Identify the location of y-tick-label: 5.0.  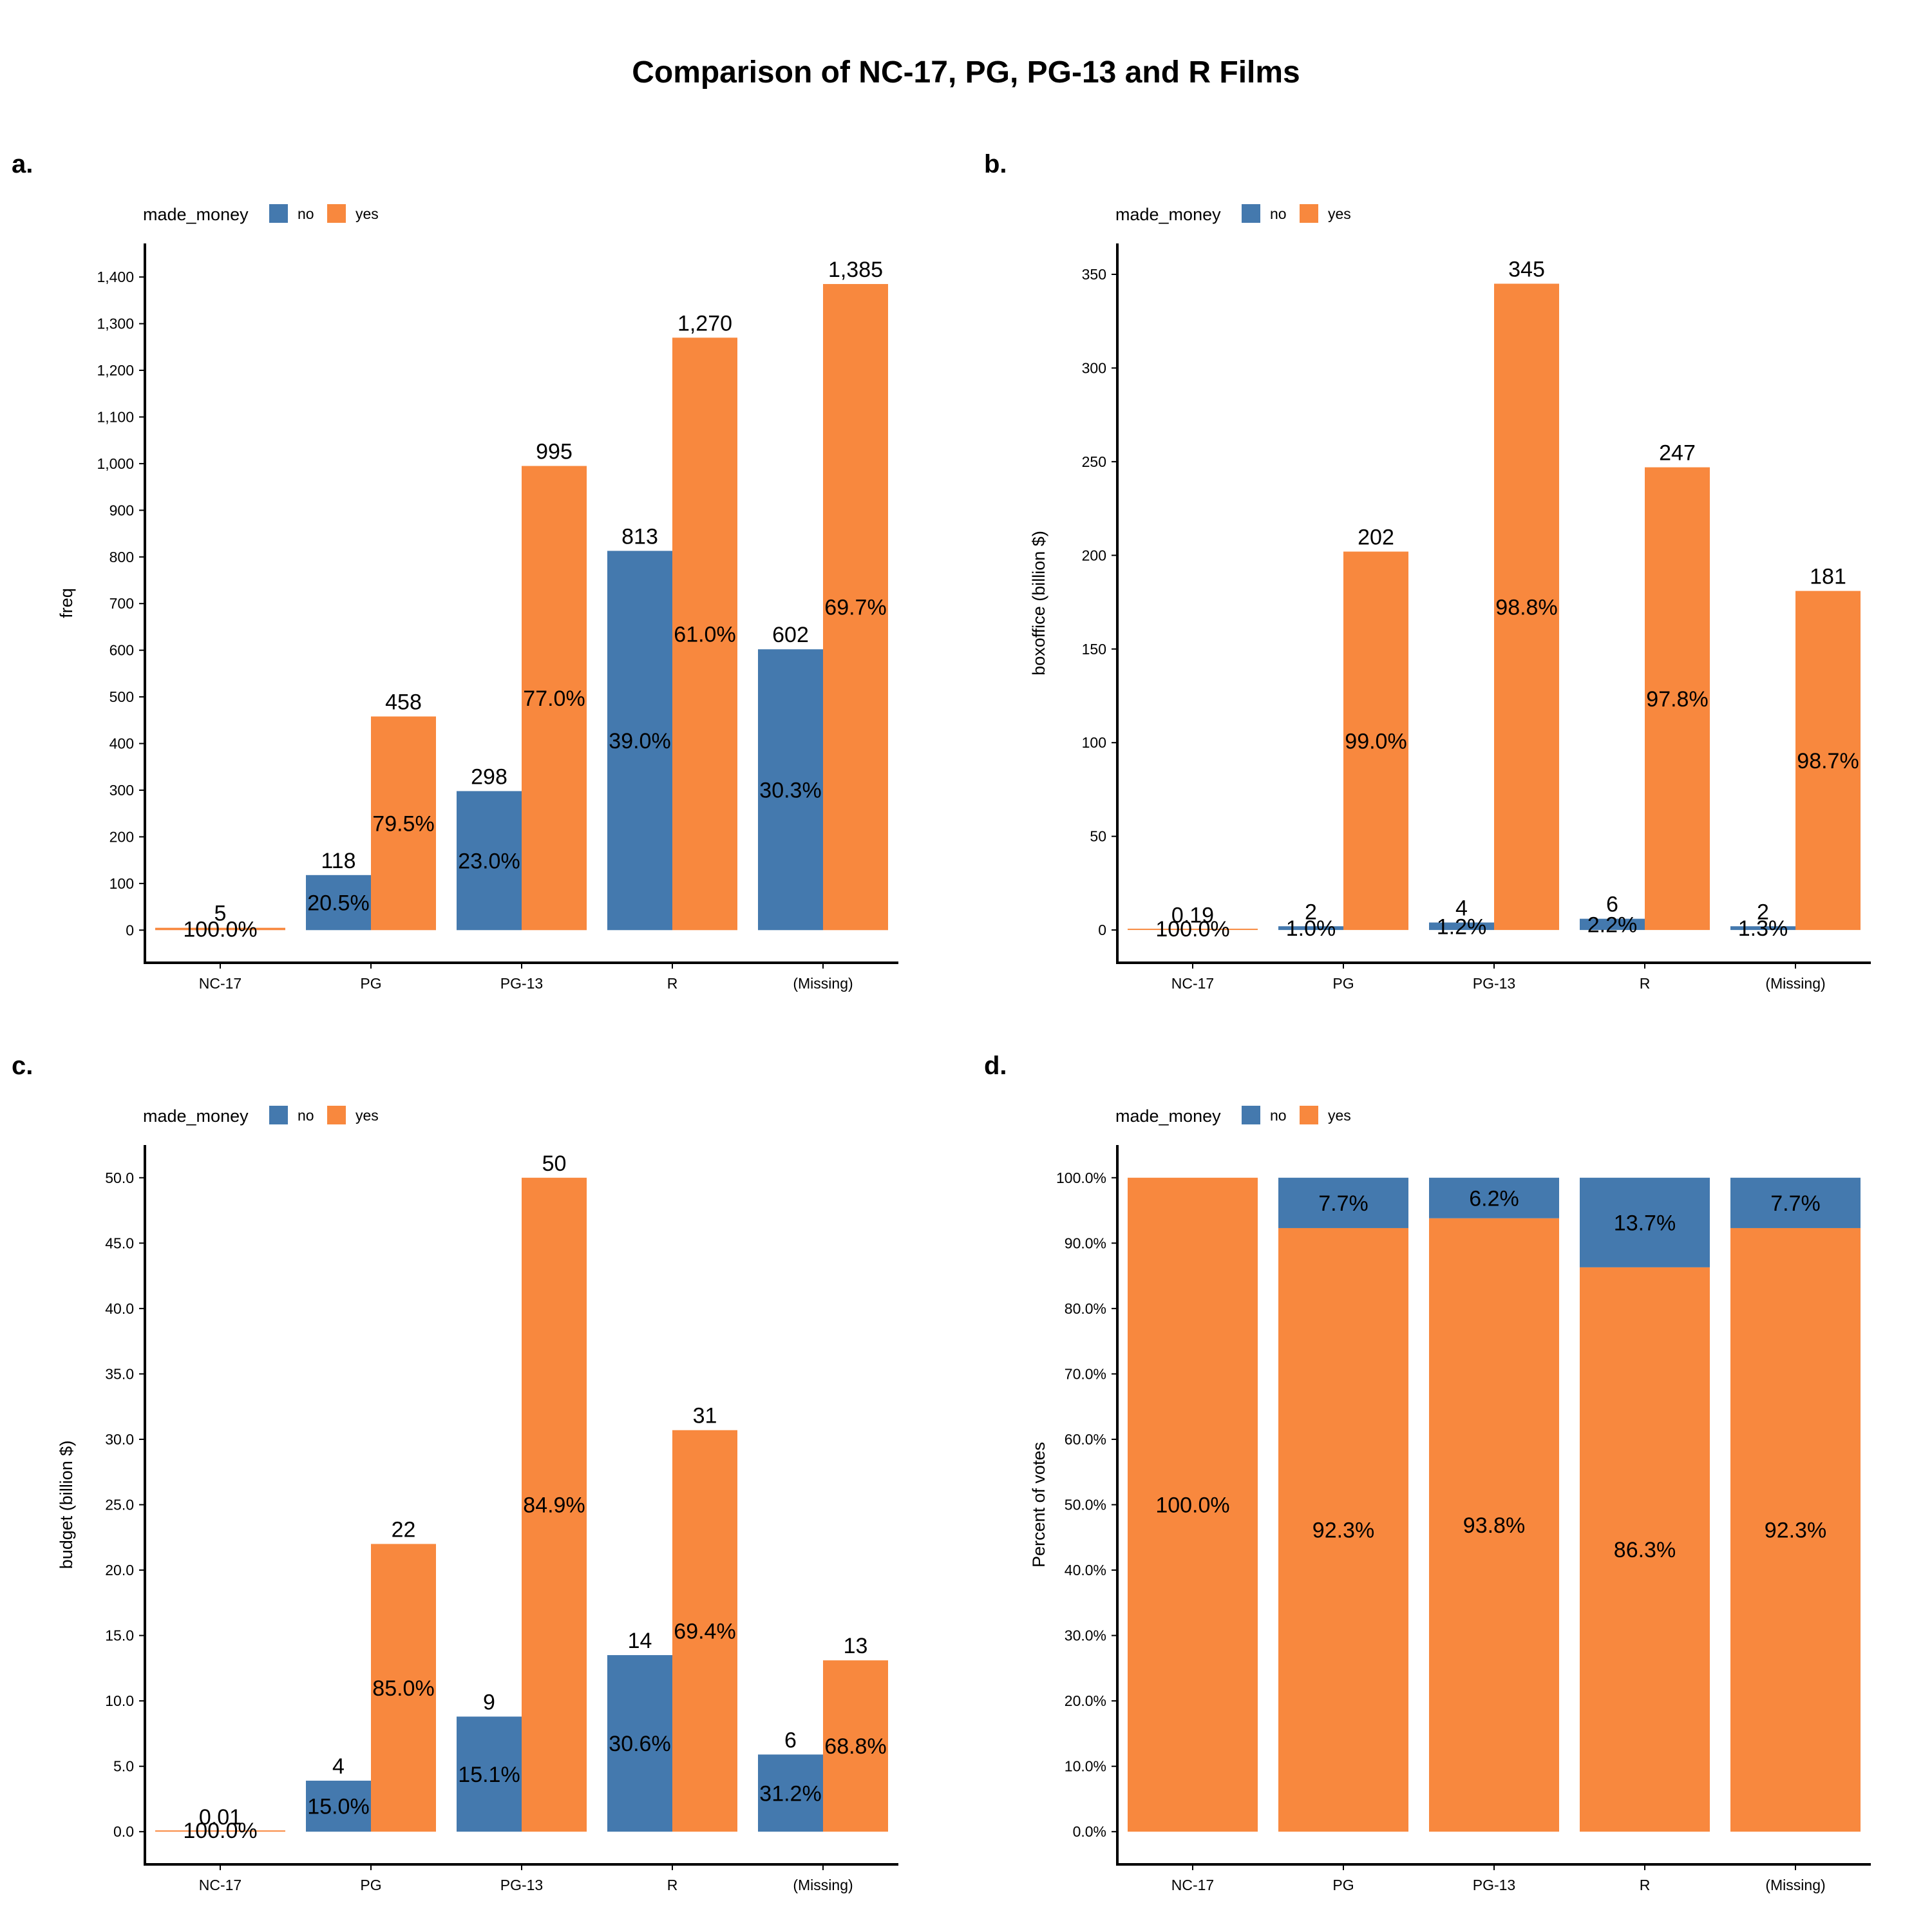
(124, 1766).